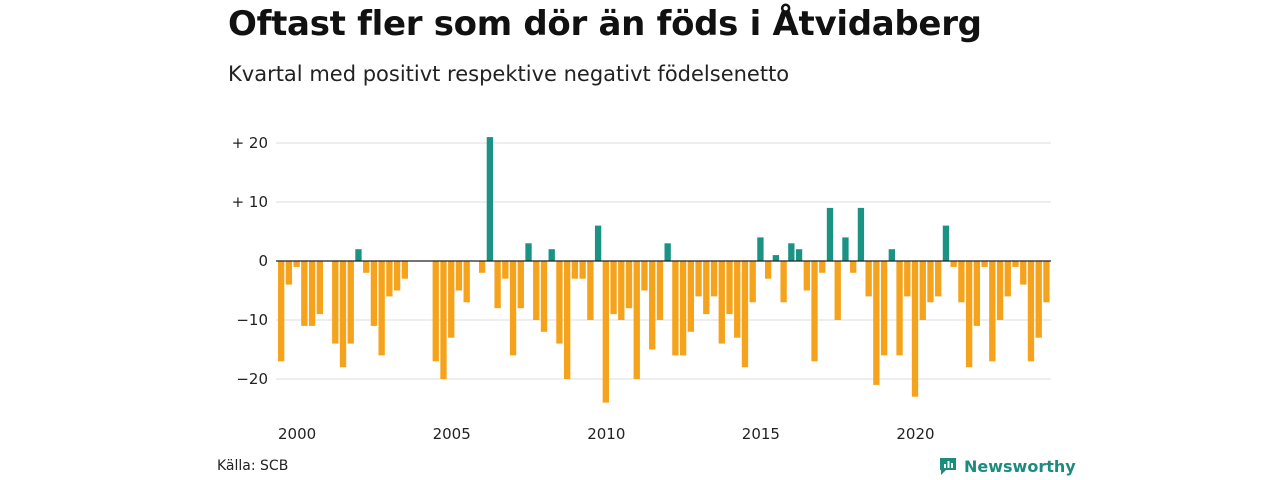 The height and width of the screenshot is (480, 1280). Describe the element at coordinates (250, 261) in the screenshot. I see `y-axis-labels: + 20 + 10 0 −10 −20` at that location.